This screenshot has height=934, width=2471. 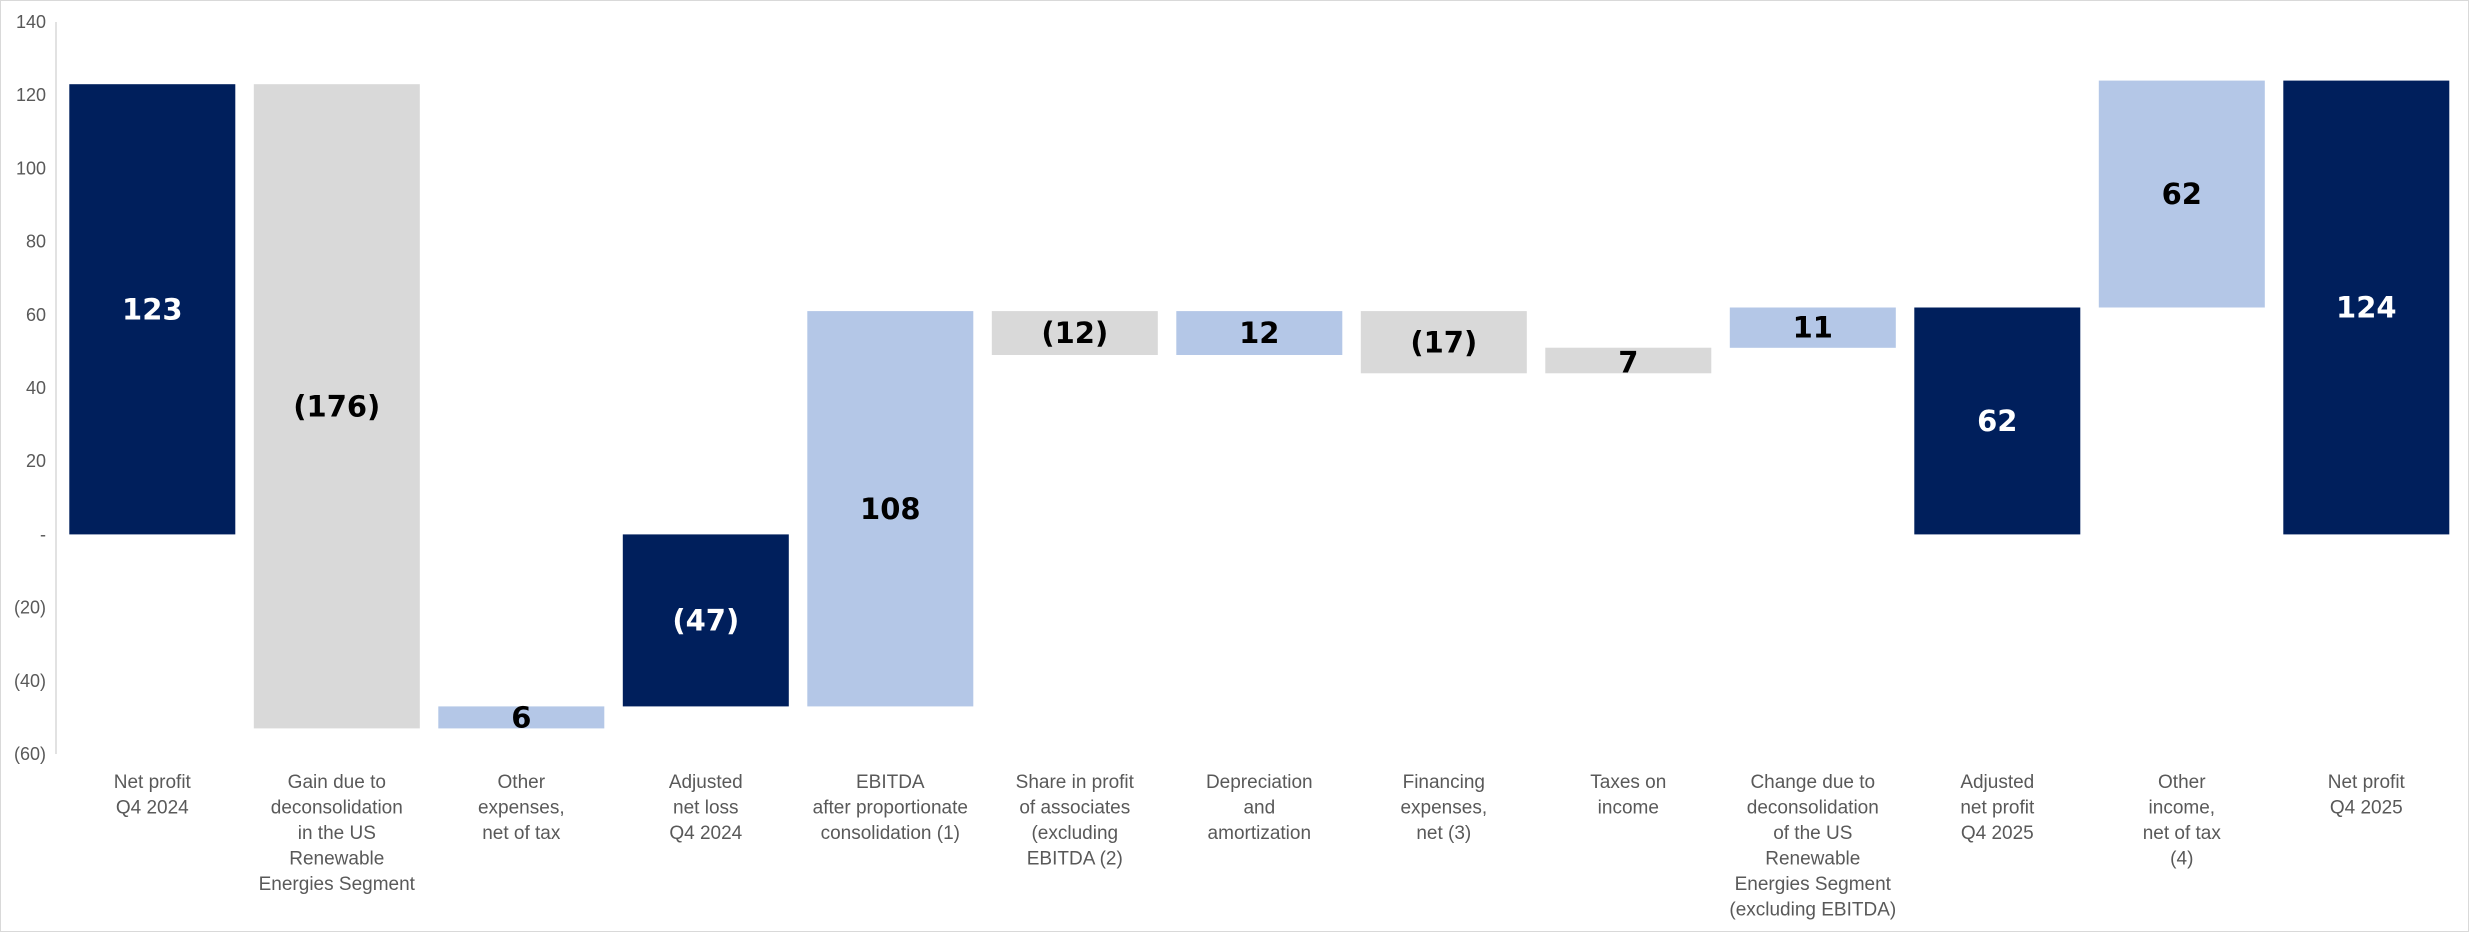 I want to click on bar-value-label: 123, so click(x=152, y=309).